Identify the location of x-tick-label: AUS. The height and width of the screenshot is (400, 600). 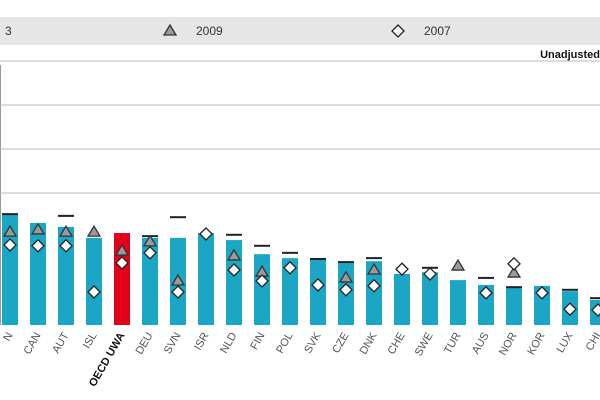
(481, 344).